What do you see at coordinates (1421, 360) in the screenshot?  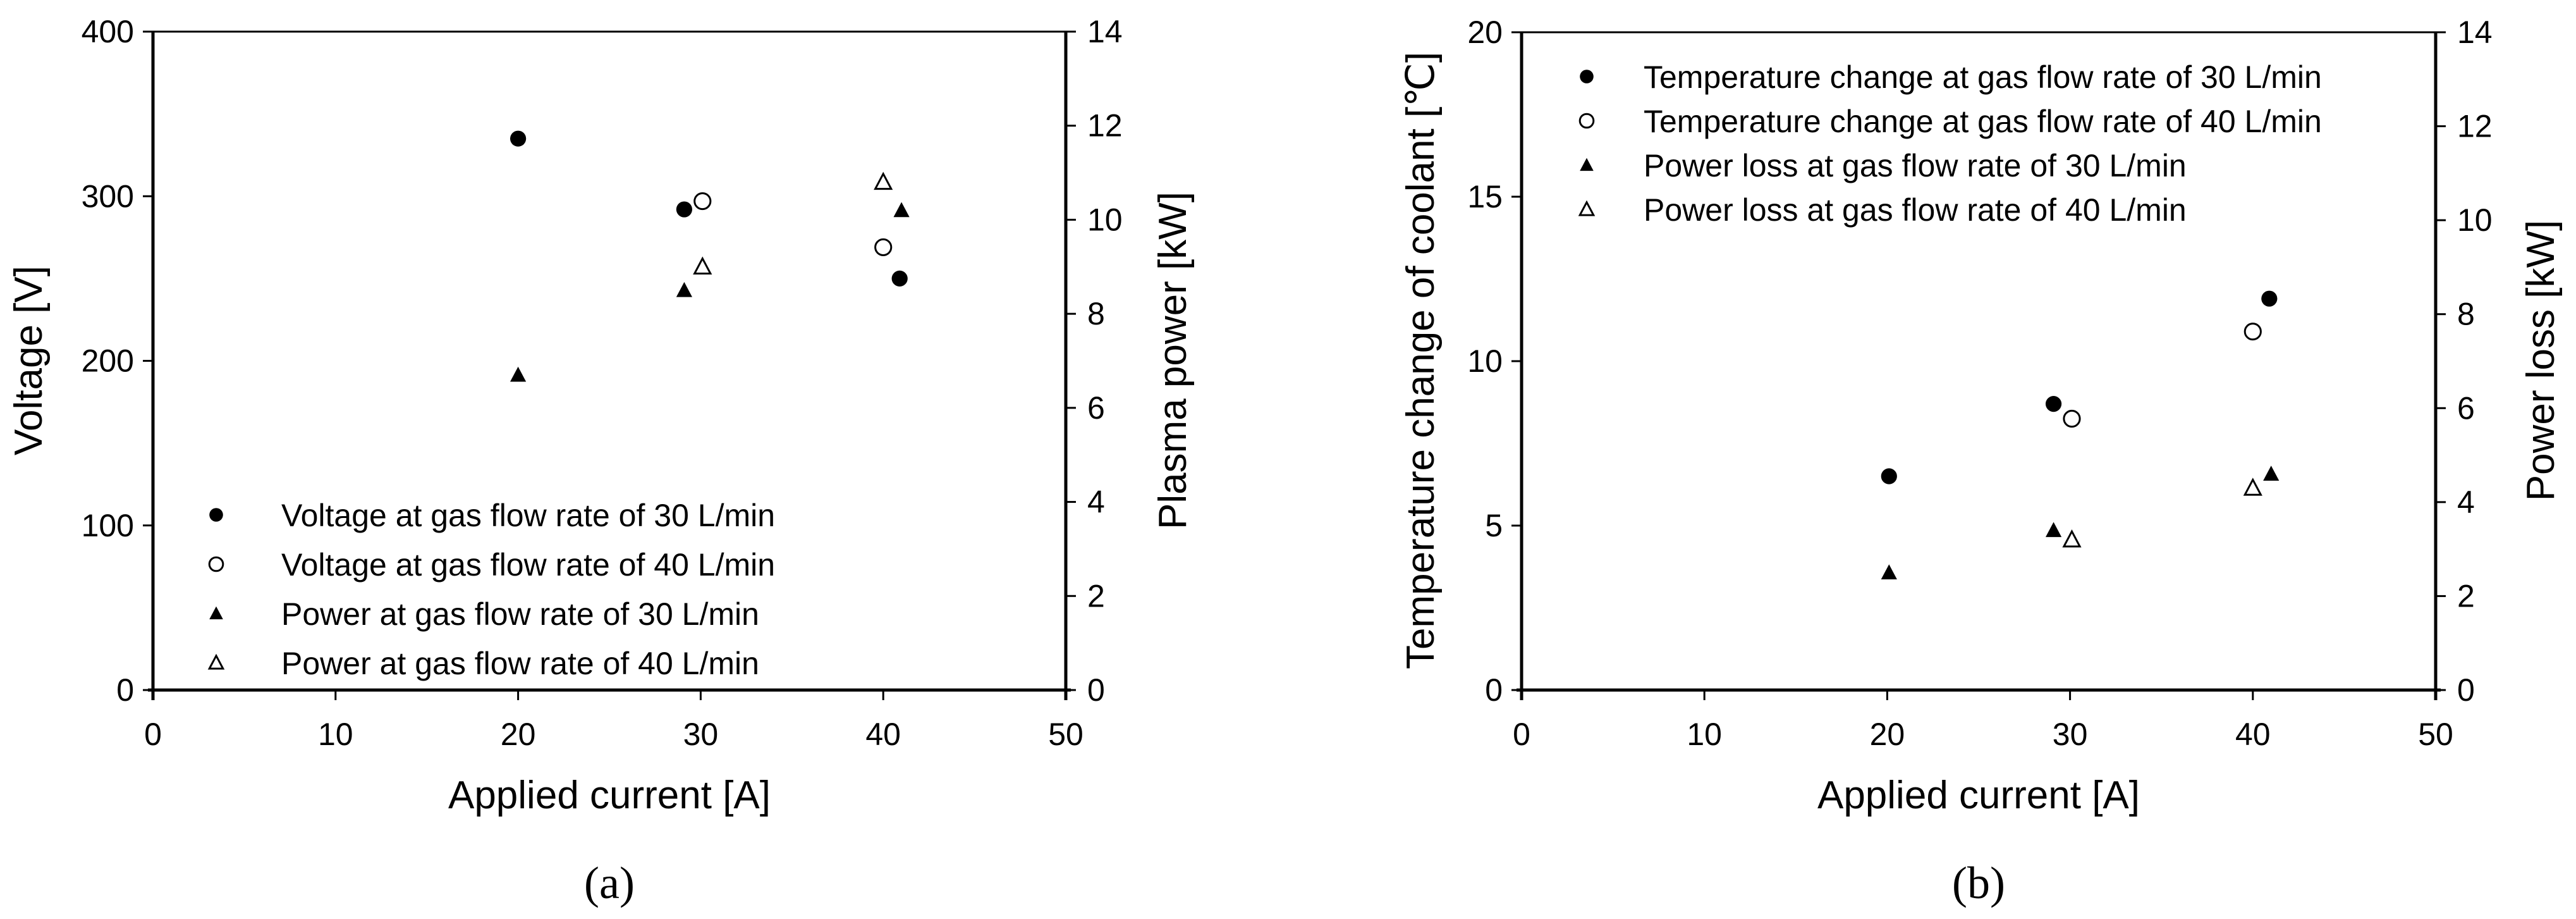 I see `y-axis-title: Temperature change of coolant [℃]` at bounding box center [1421, 360].